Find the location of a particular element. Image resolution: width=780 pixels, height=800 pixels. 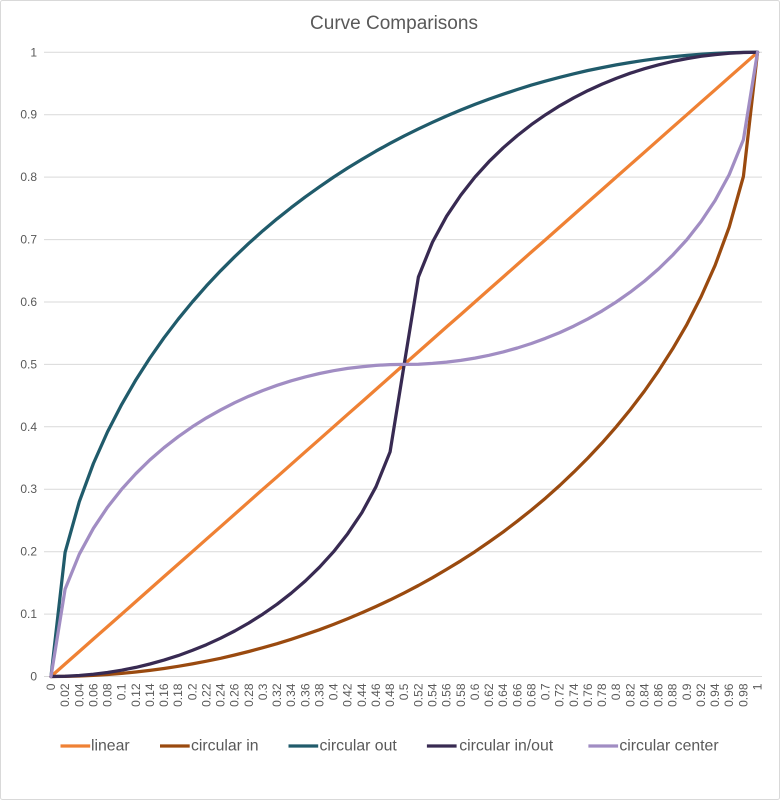

svg-text: 0.92 is located at coordinates (701, 695).